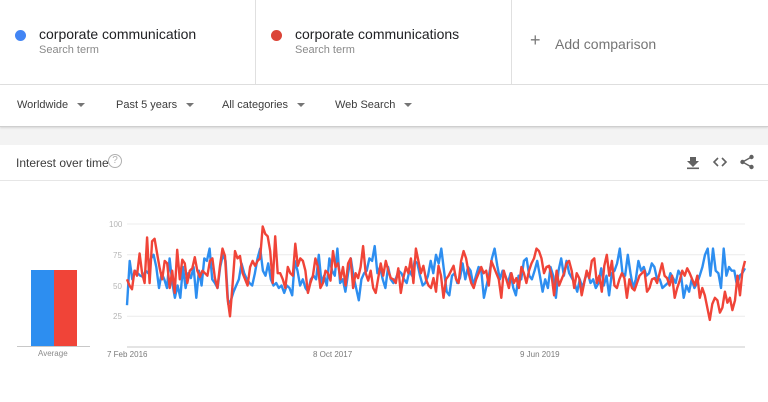  Describe the element at coordinates (276, 35) in the screenshot. I see `series-color-dot-red-icon` at that location.